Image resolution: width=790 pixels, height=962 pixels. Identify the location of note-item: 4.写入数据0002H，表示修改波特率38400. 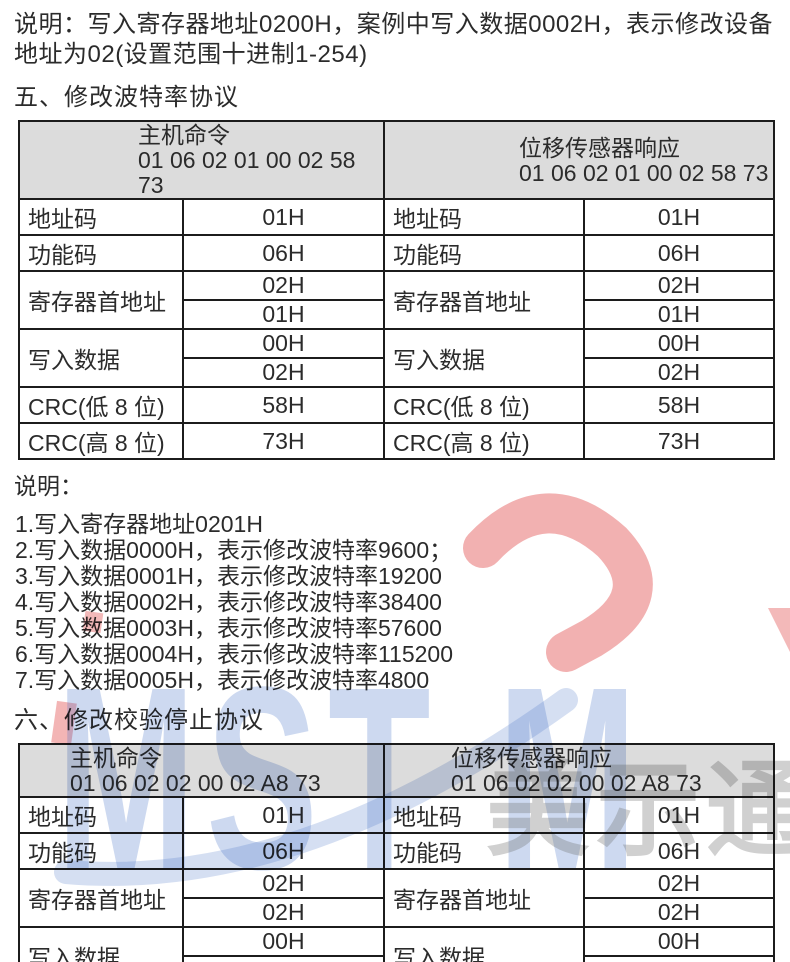
(228, 602).